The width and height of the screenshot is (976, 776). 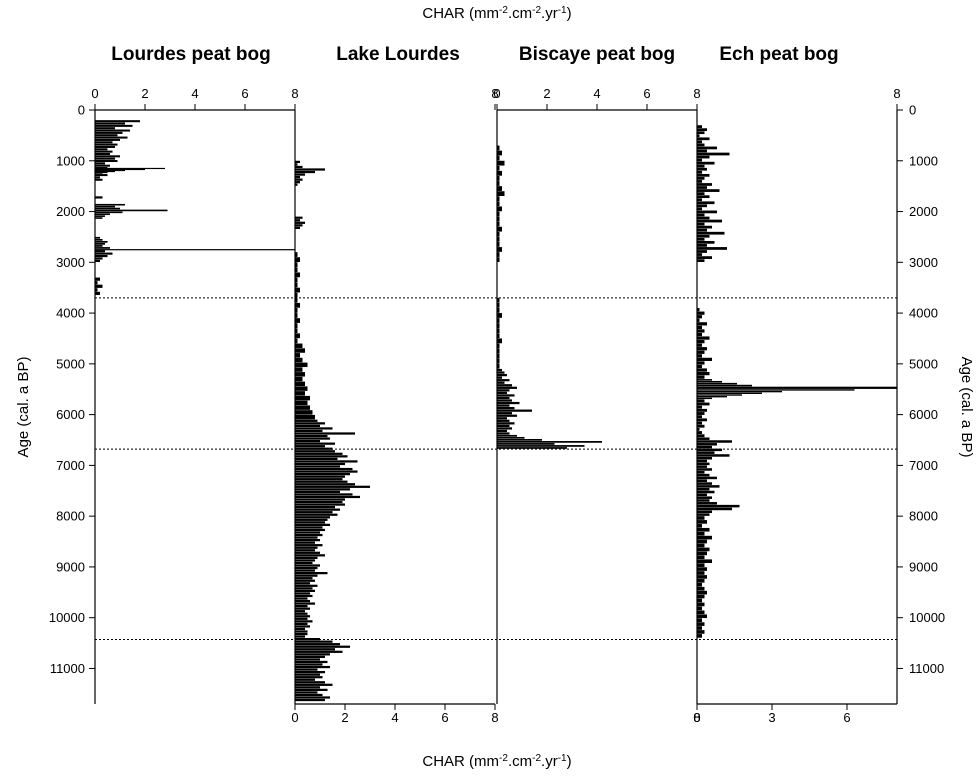 What do you see at coordinates (70, 262) in the screenshot?
I see `age-tick-label-left: 3000` at bounding box center [70, 262].